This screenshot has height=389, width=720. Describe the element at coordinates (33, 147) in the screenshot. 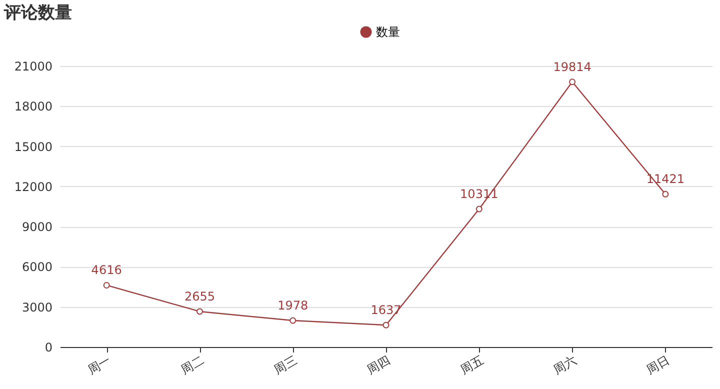

I see `y-tick-label: 15000` at that location.